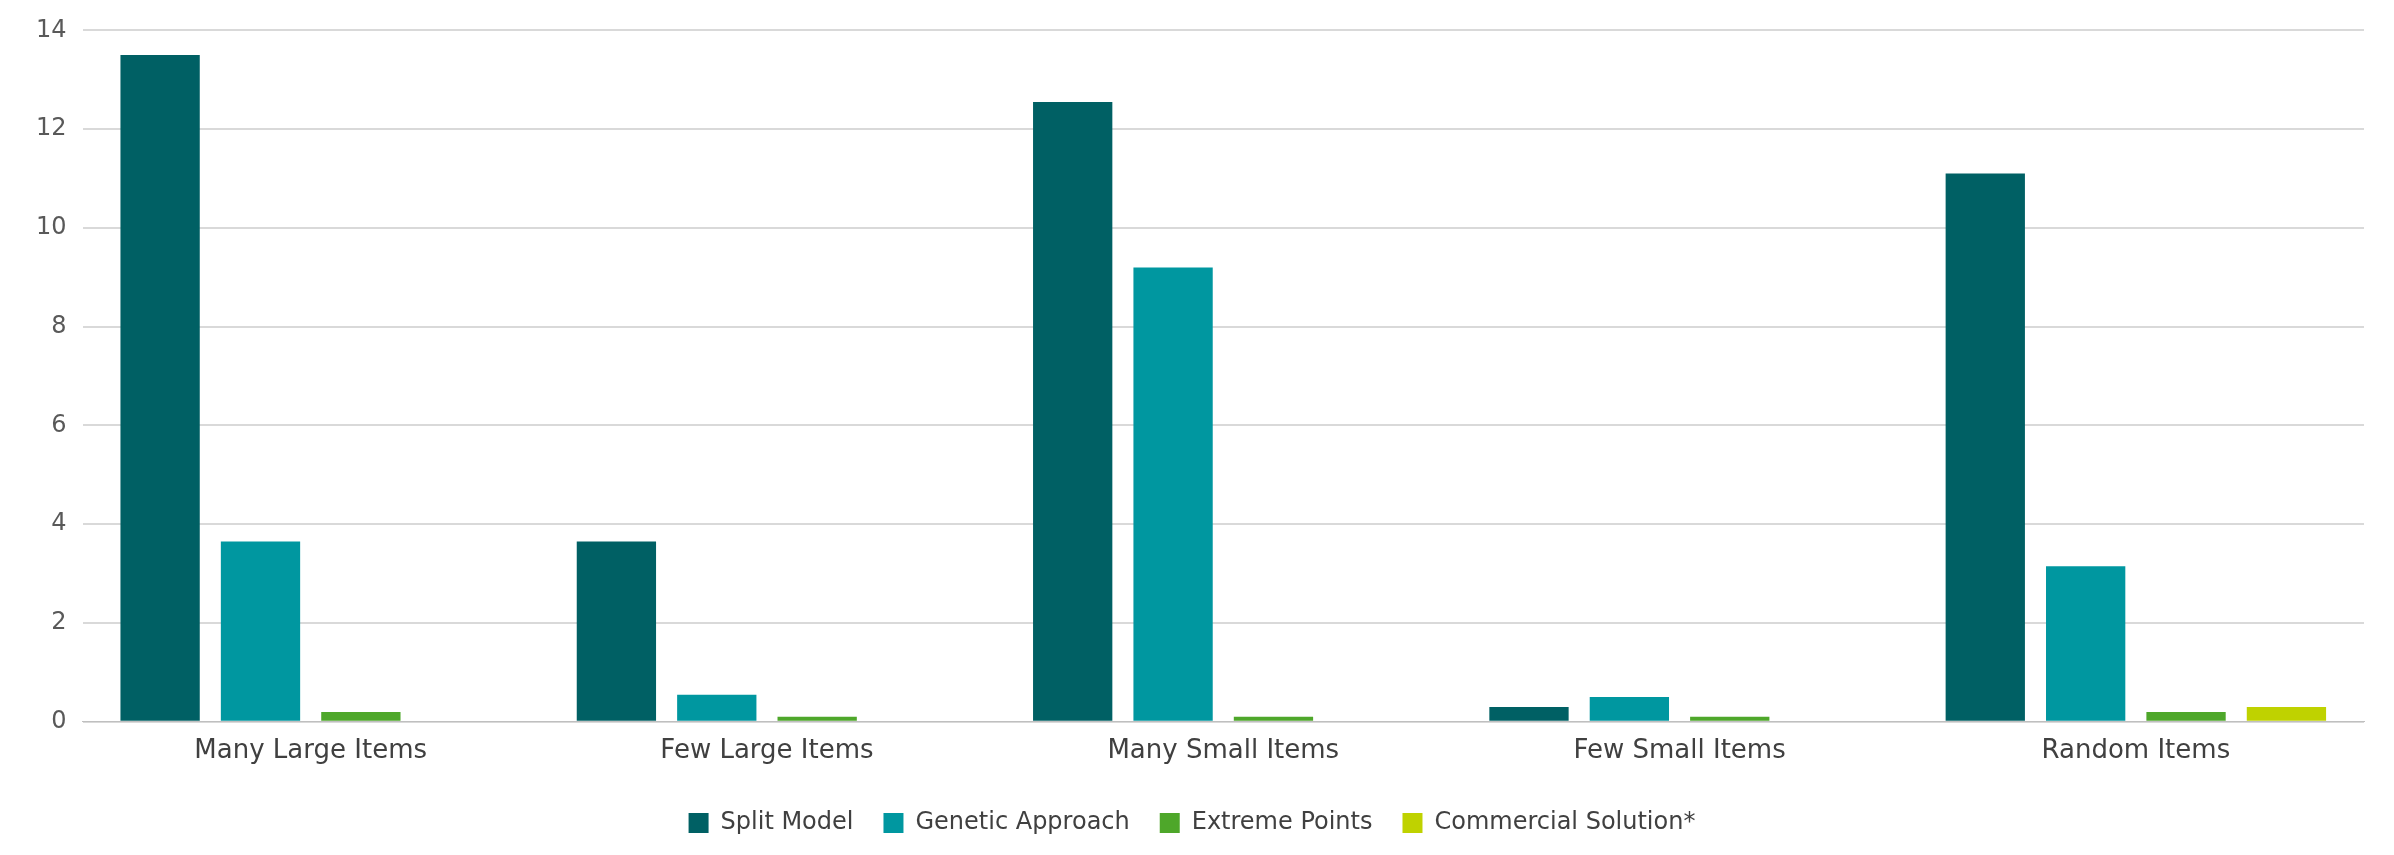 This screenshot has width=2394, height=855. I want to click on y-tick-label: 6, so click(59, 423).